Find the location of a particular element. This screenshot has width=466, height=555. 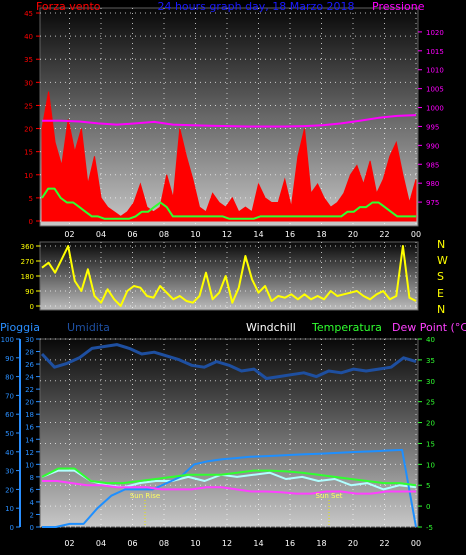

sun-rise-label: Sun Rise is located at coordinates (145, 496).